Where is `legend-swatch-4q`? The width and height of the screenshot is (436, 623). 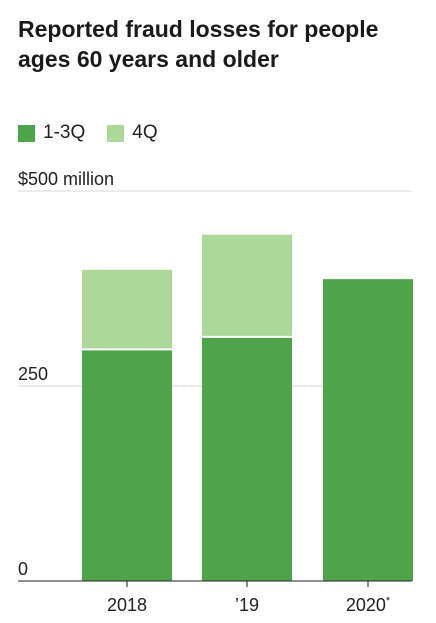 legend-swatch-4q is located at coordinates (116, 133).